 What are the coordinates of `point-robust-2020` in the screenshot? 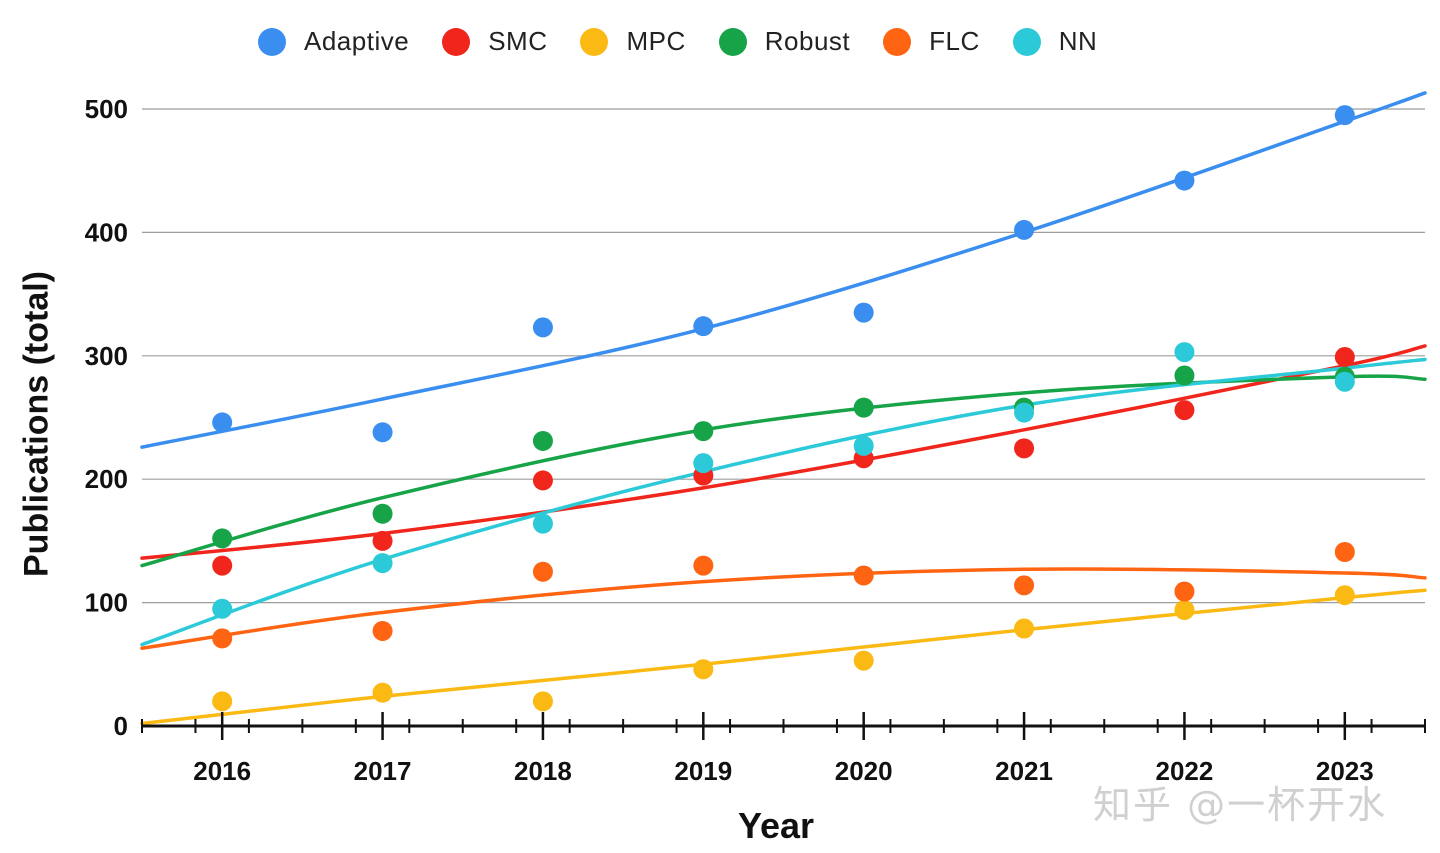 It's located at (863, 407).